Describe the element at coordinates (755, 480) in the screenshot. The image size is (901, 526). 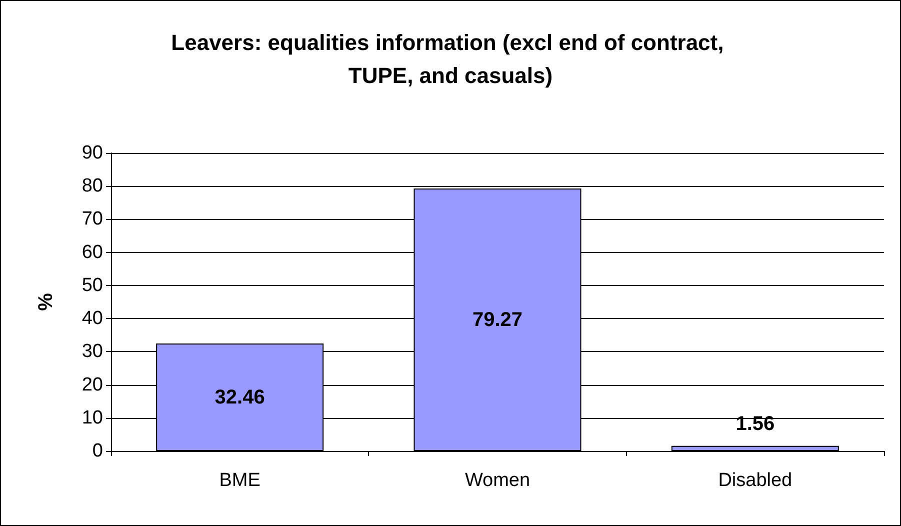
I see `x-tick-label: Disabled` at that location.